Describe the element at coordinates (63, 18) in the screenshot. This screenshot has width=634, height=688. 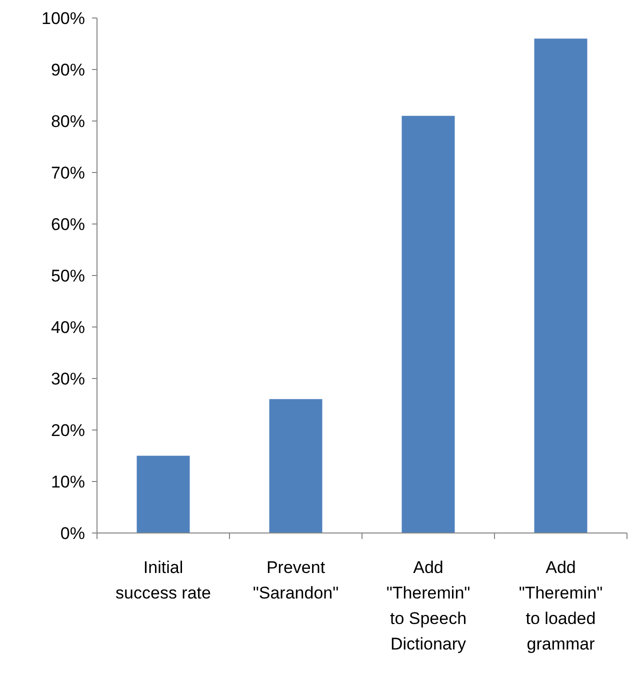
I see `y-tick-label: 100%` at that location.